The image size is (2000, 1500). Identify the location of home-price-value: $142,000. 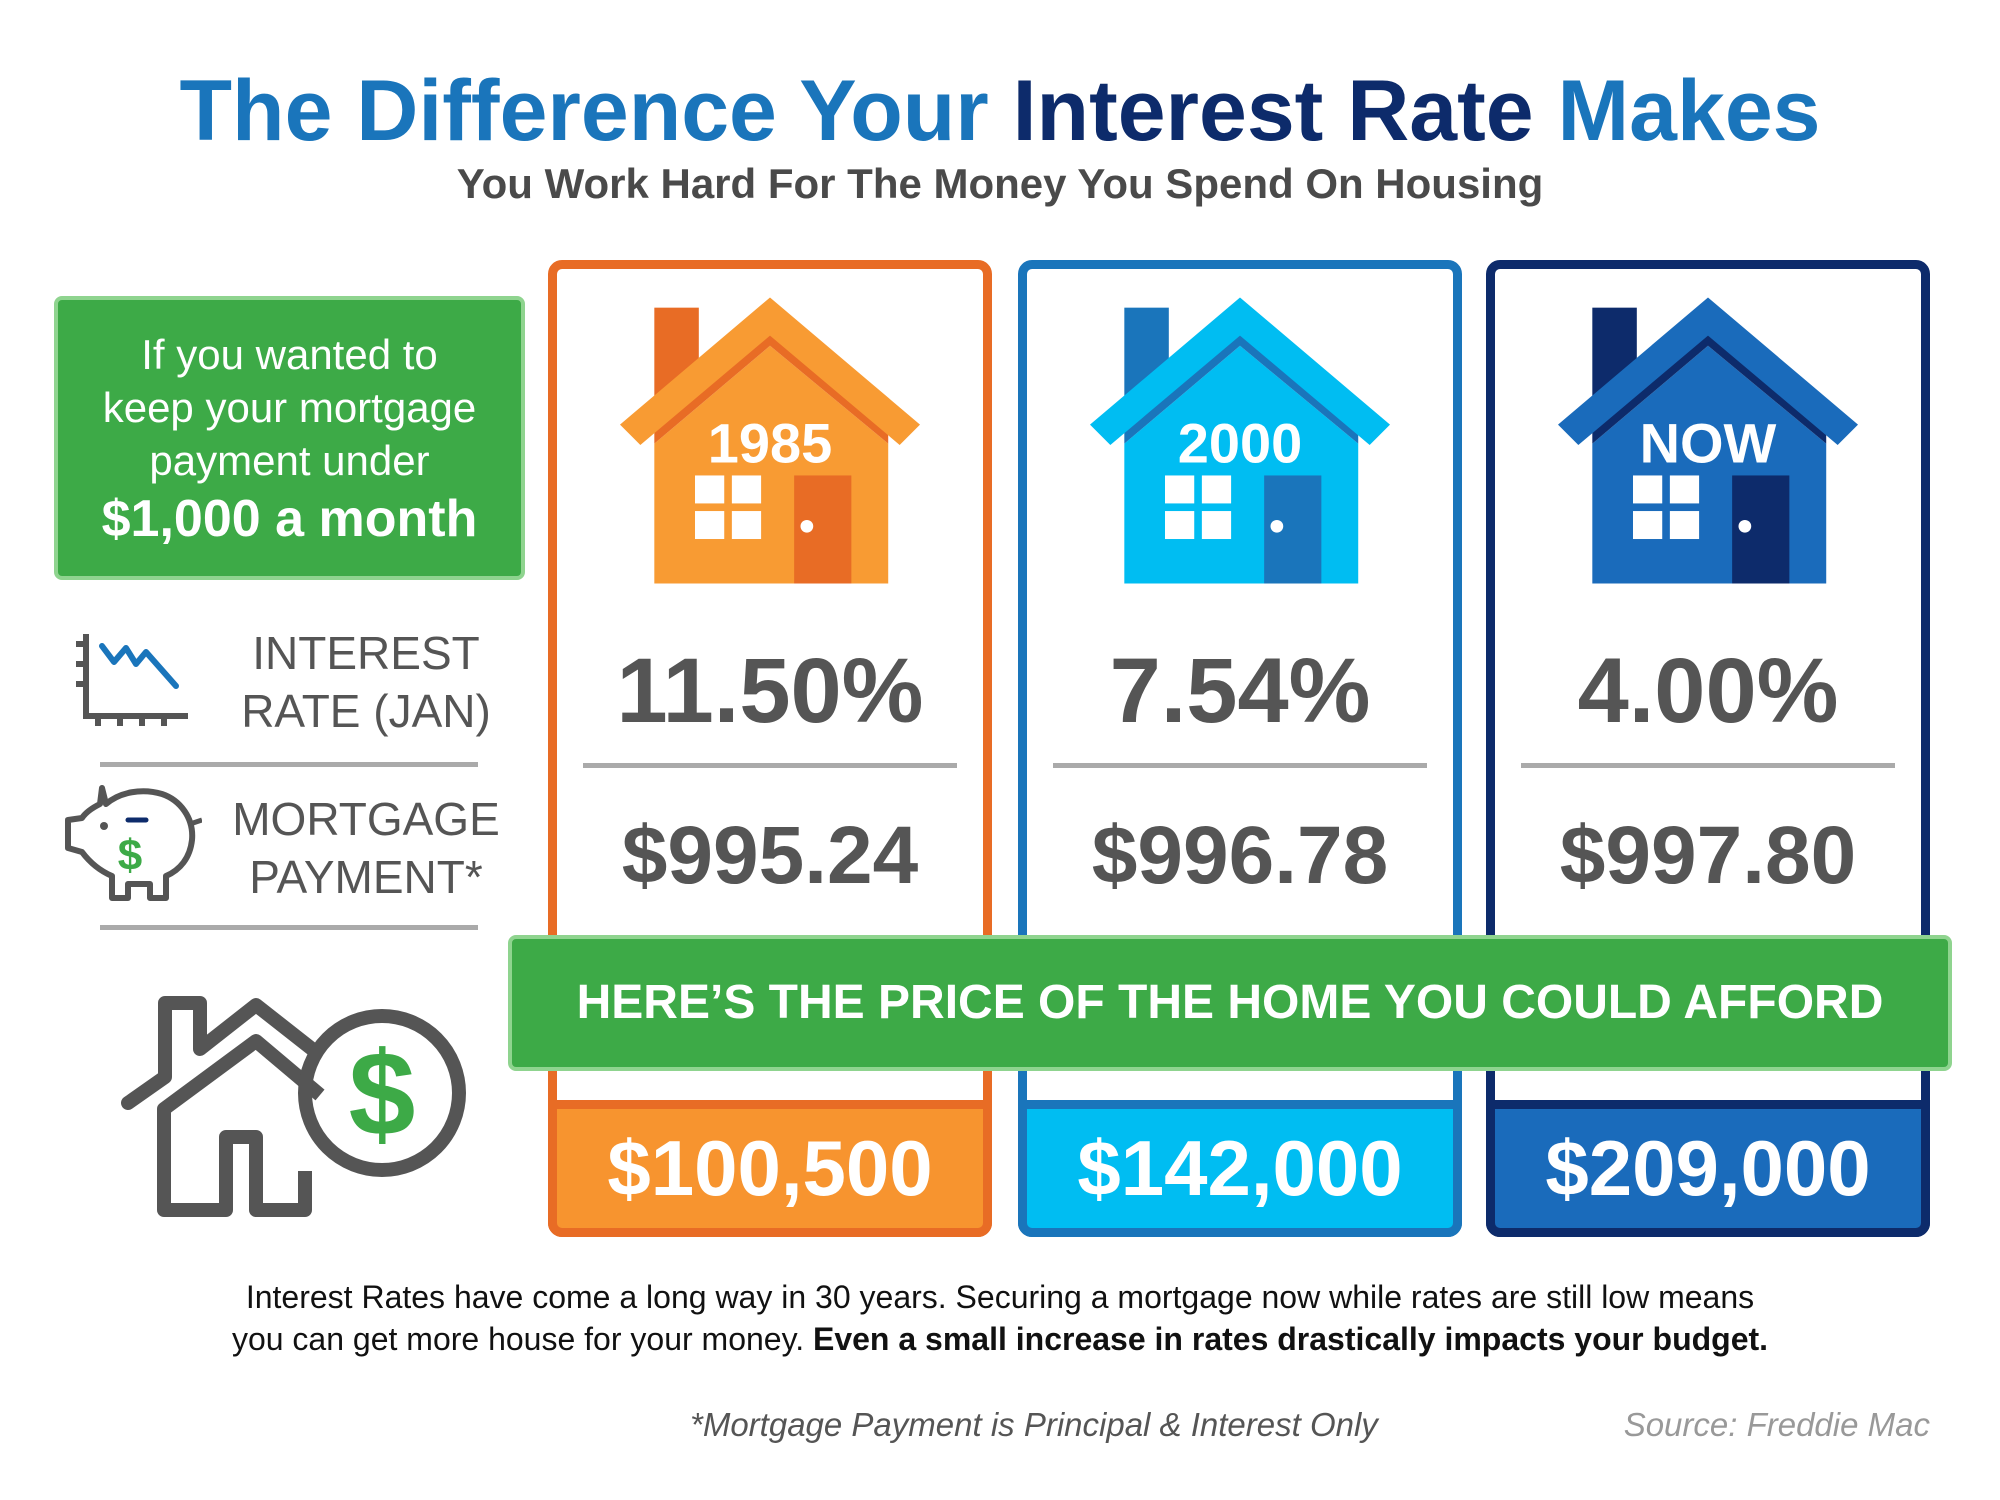
(1240, 1168).